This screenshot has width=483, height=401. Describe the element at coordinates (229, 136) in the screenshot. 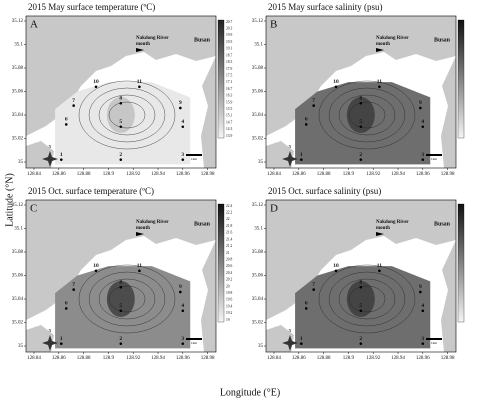

I see `colorbar-label: 13.9` at that location.